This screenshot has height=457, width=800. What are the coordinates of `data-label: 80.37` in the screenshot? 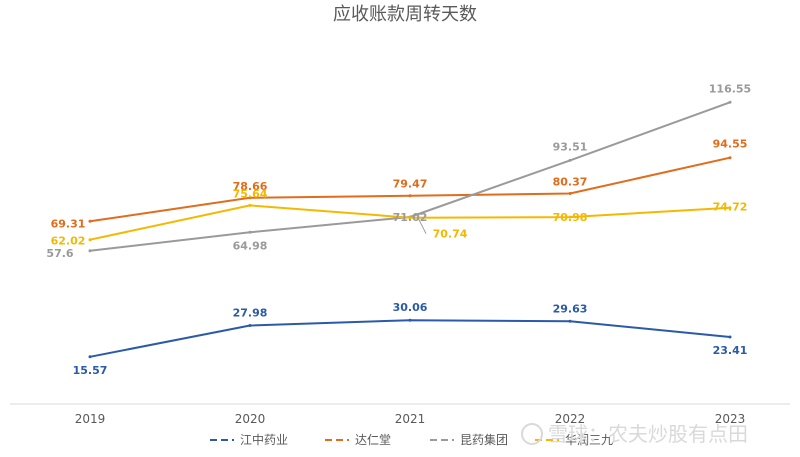 It's located at (570, 182).